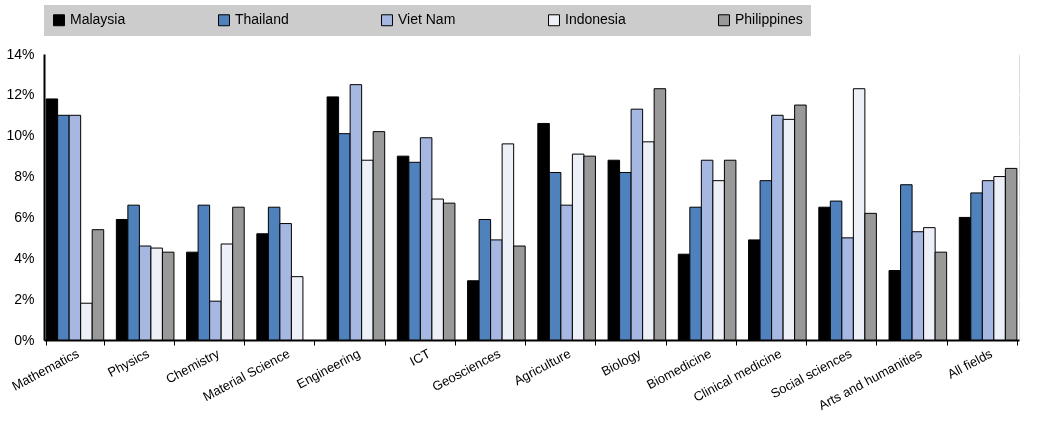  I want to click on y-tick-label: 10%, so click(20, 135).